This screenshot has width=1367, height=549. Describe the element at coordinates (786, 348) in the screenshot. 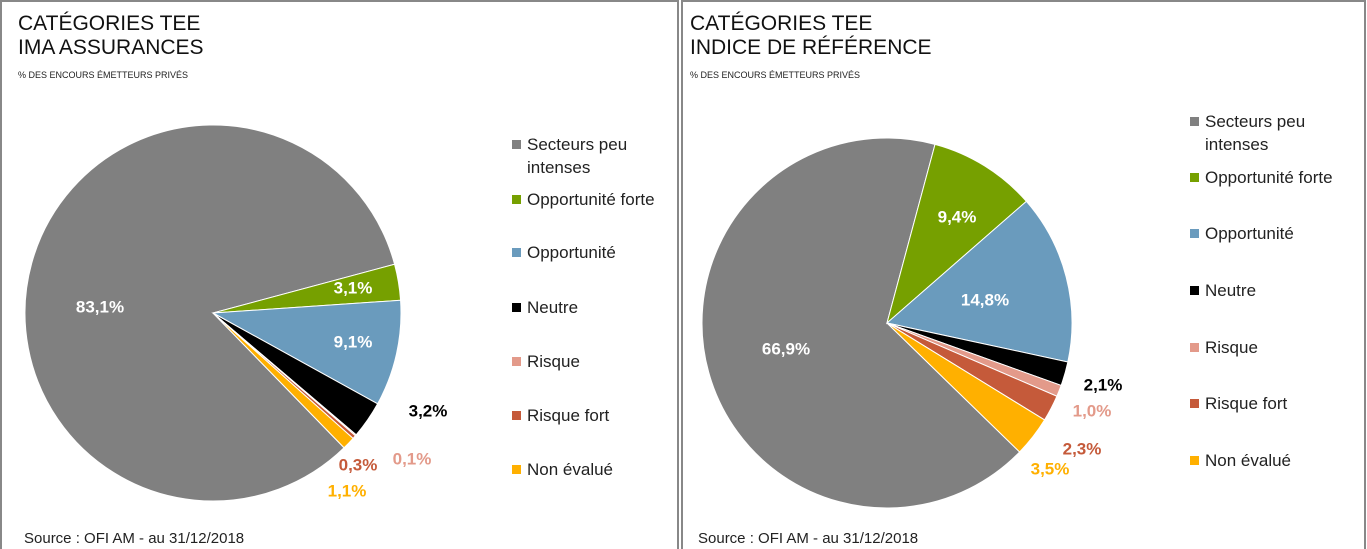

I see `data-label: 66,9%` at that location.